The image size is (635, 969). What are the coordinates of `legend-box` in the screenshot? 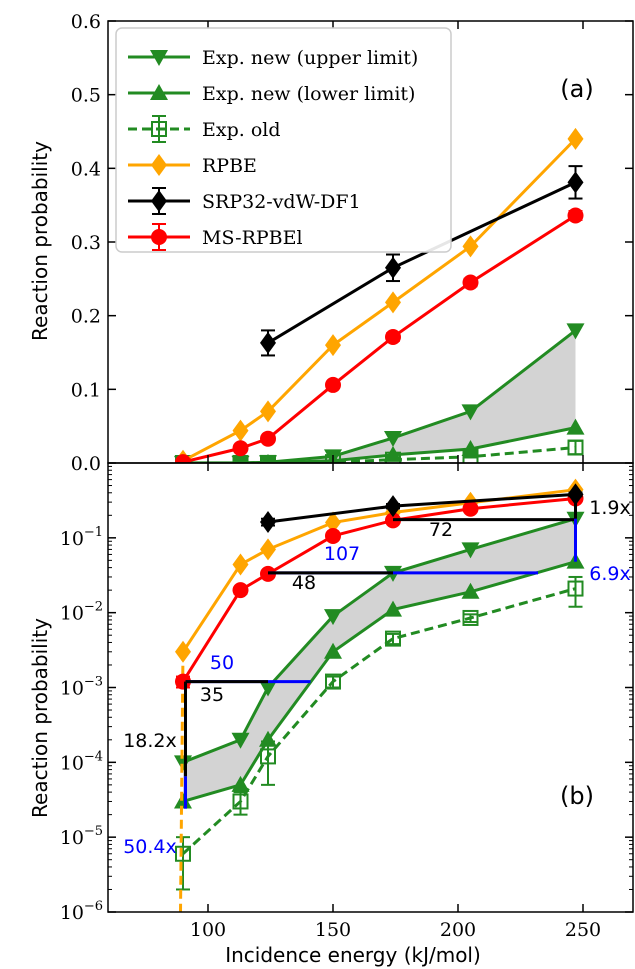 It's located at (283, 140).